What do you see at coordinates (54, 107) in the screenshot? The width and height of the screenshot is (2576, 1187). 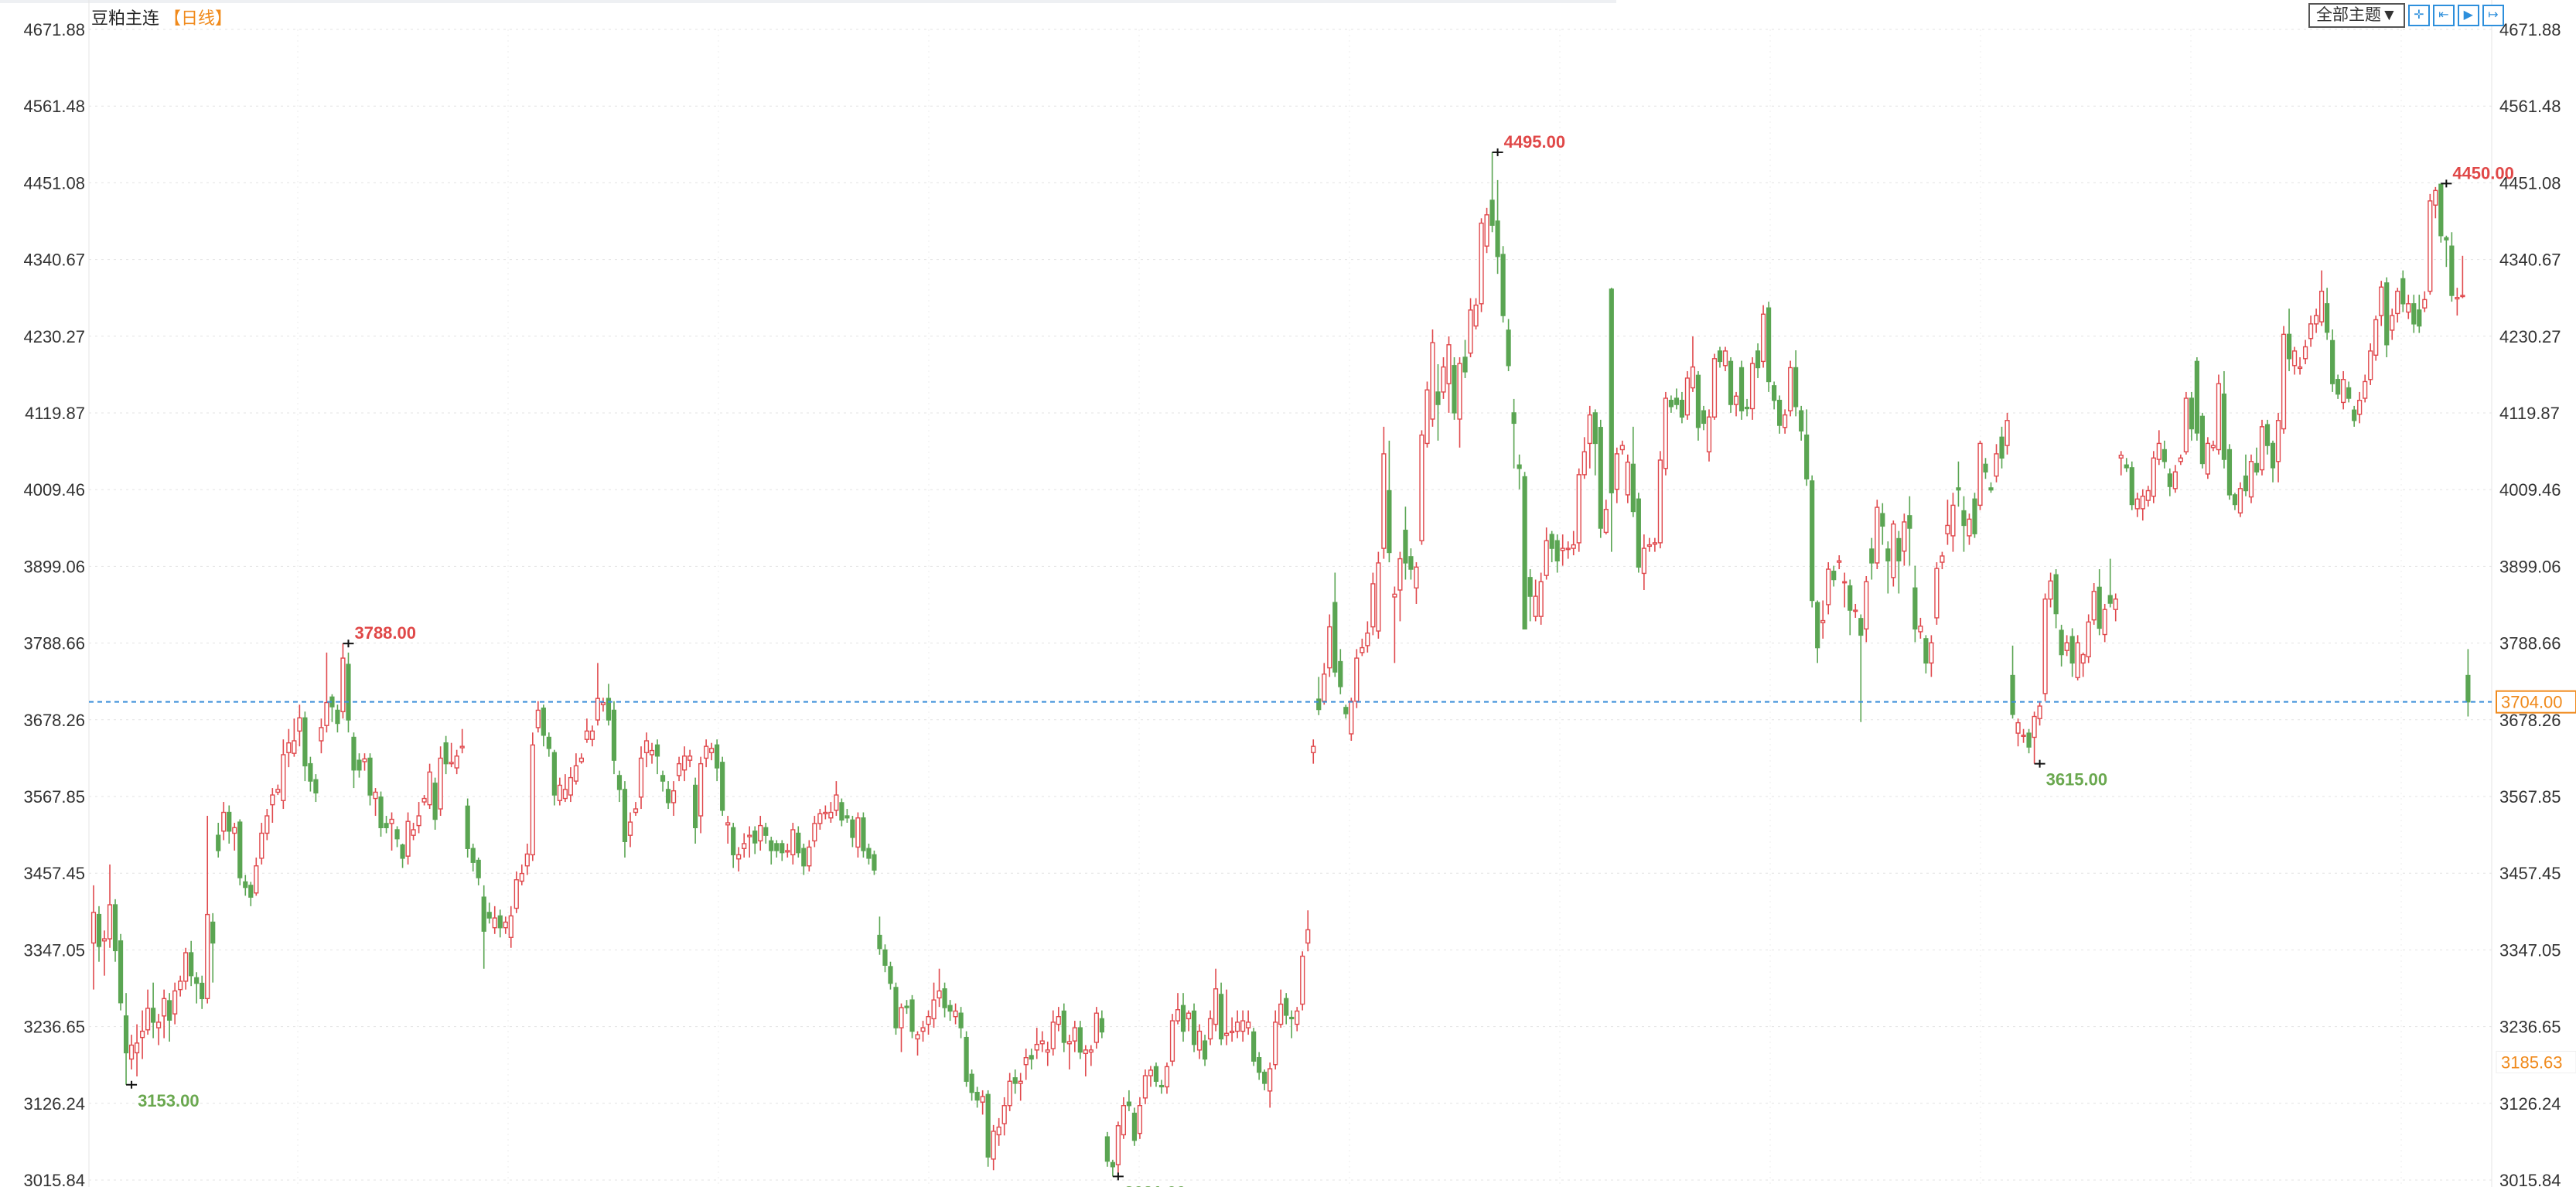 I see `left-tick-label: 4561.48` at bounding box center [54, 107].